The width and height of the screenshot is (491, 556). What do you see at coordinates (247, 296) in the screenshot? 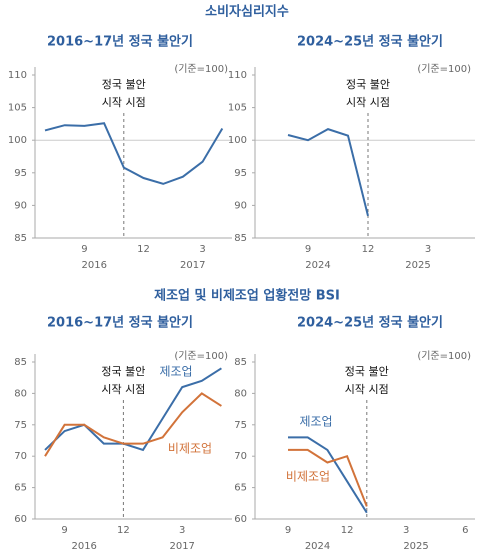
I see `section-title: 제조업 및 비제조업 업황전망 BSI` at bounding box center [247, 296].